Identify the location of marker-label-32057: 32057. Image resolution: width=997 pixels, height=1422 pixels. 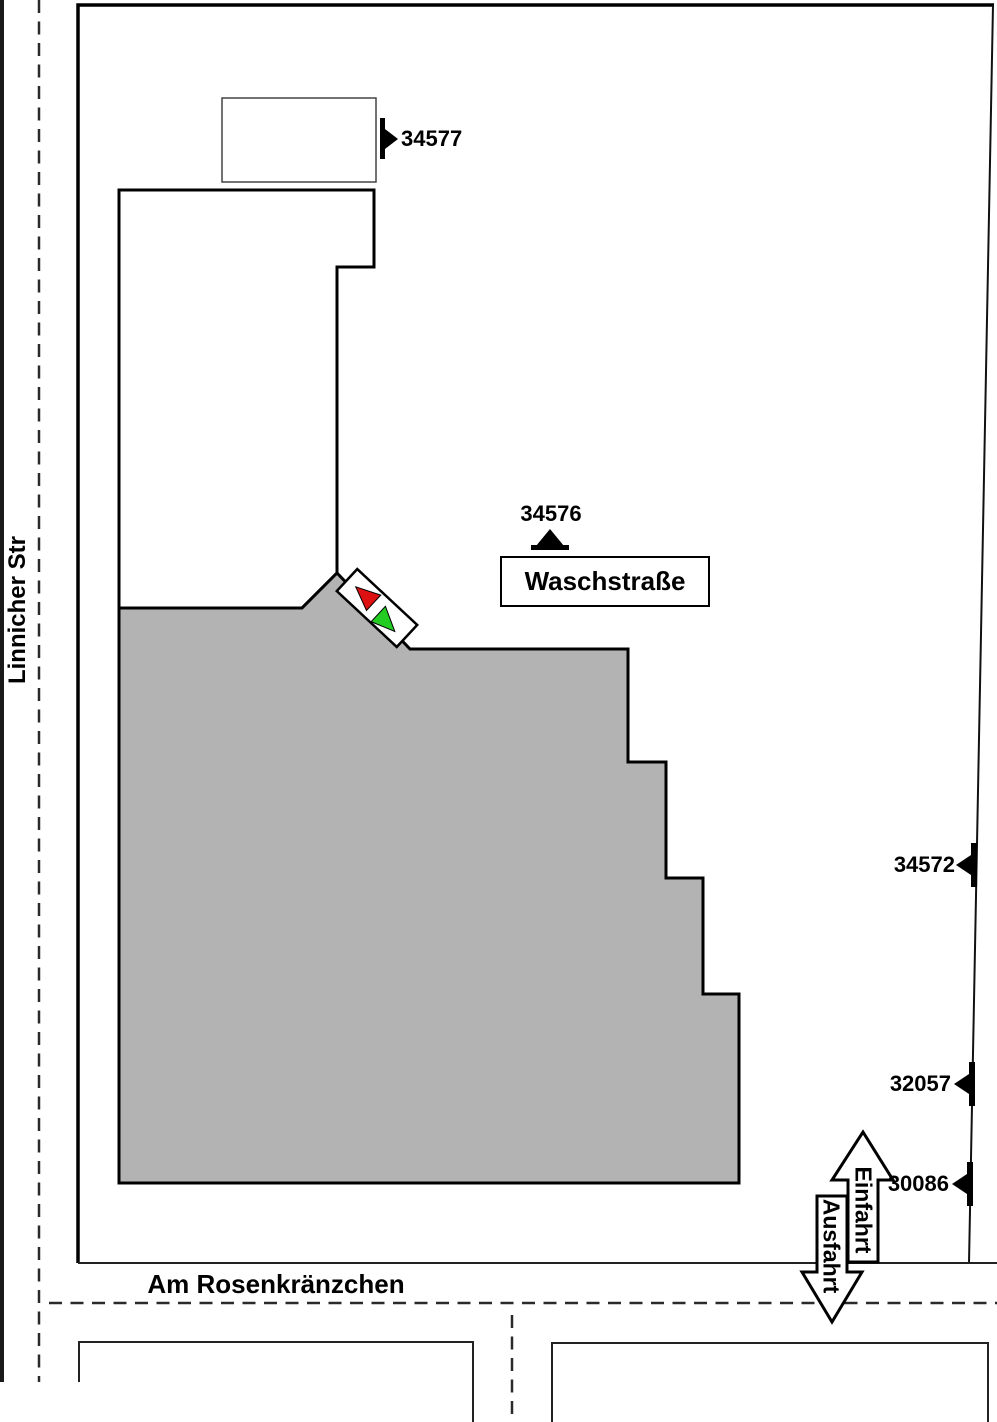
(920, 1083).